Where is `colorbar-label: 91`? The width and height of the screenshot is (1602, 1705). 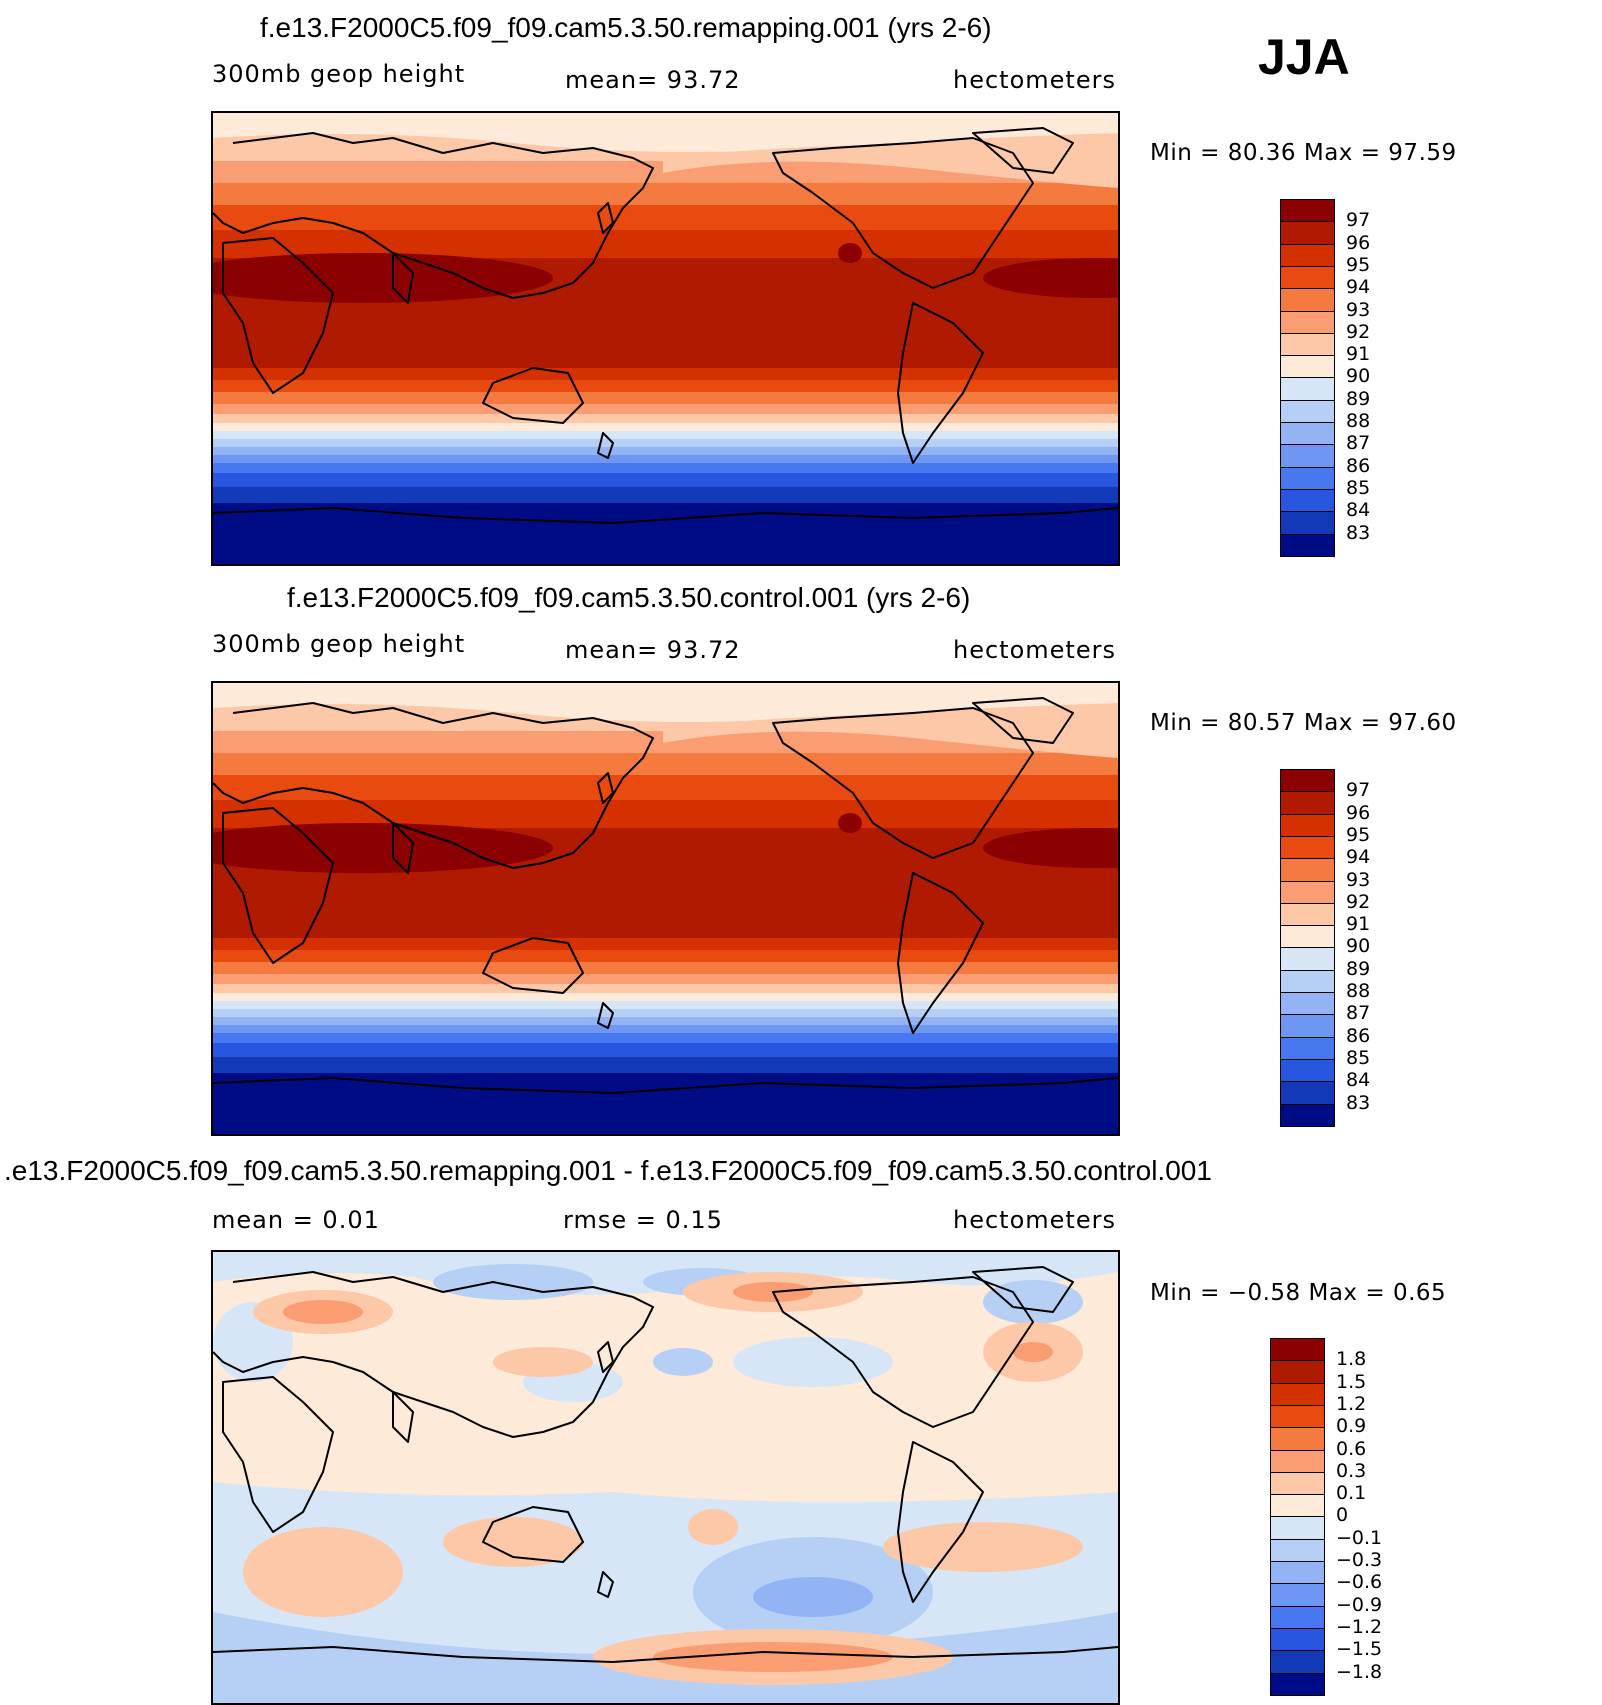 colorbar-label: 91 is located at coordinates (1358, 354).